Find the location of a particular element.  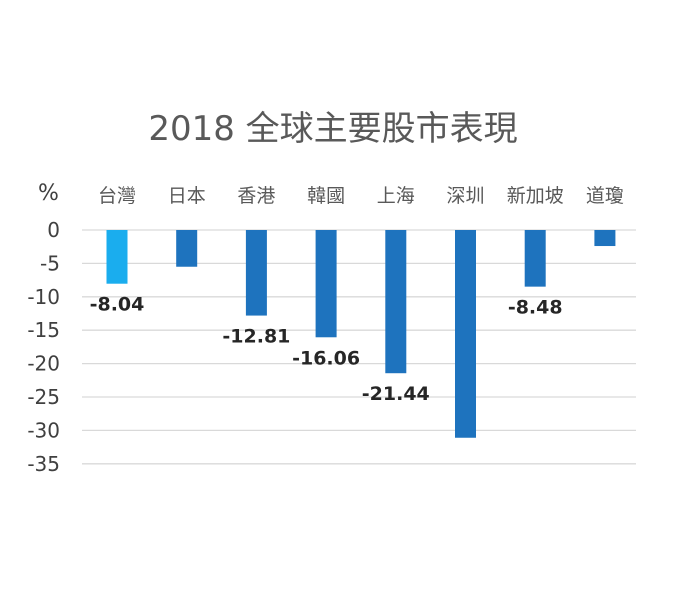

category-label: 上海 is located at coordinates (396, 196).